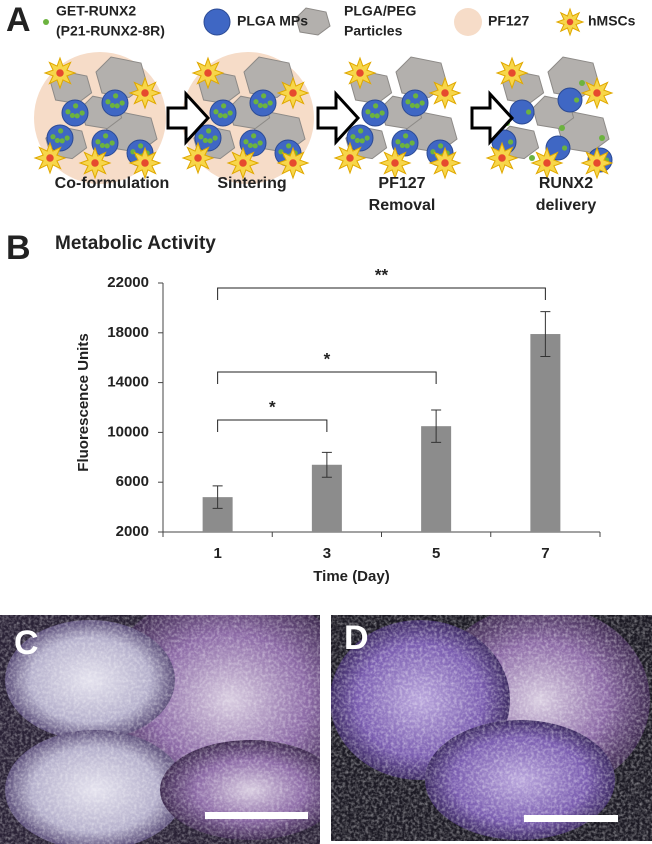 The width and height of the screenshot is (652, 844). I want to click on y-tick-label: 2000, so click(132, 531).